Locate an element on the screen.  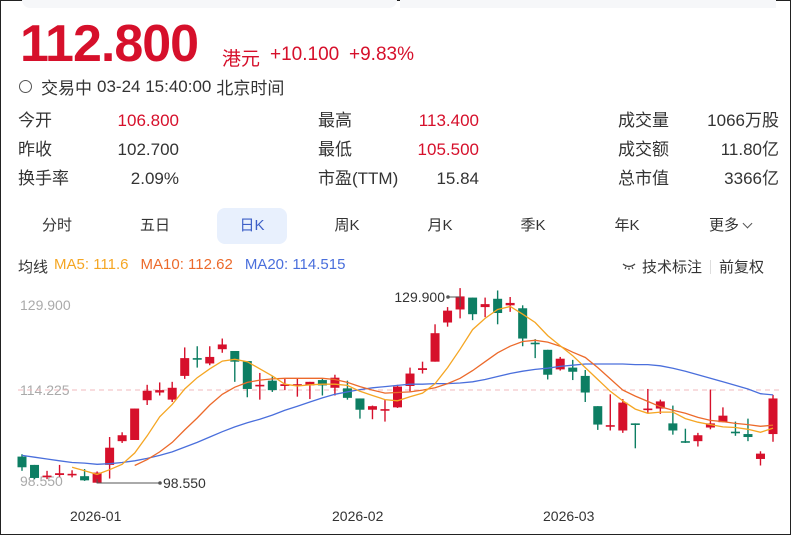
stat-label: 总市值 is located at coordinates (643, 178).